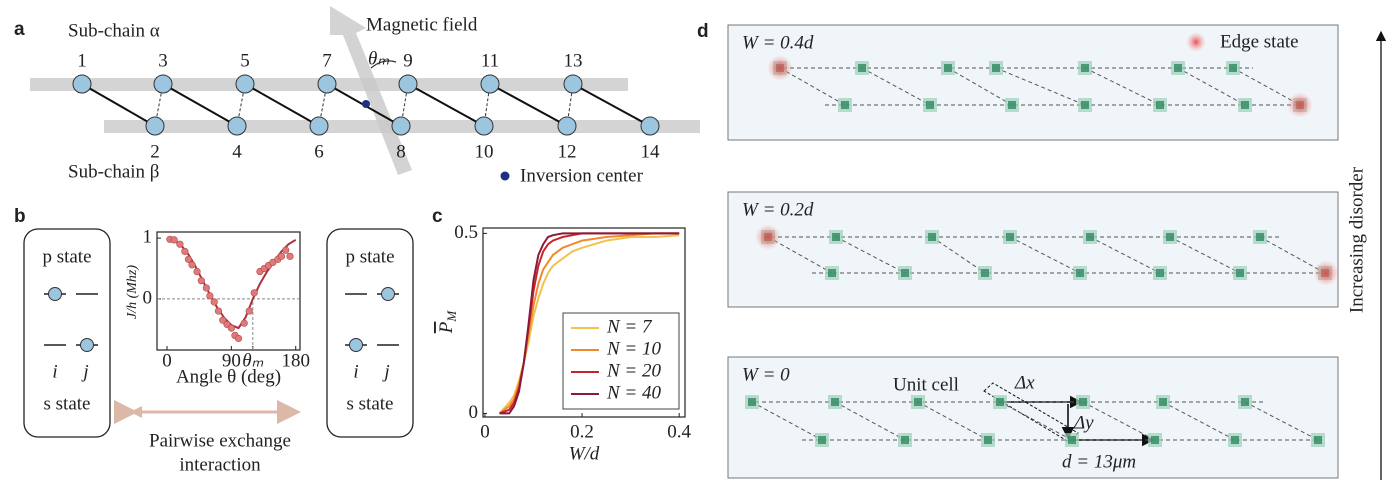 The width and height of the screenshot is (1392, 495). I want to click on y-axis-label-sub: M, so click(451, 316).